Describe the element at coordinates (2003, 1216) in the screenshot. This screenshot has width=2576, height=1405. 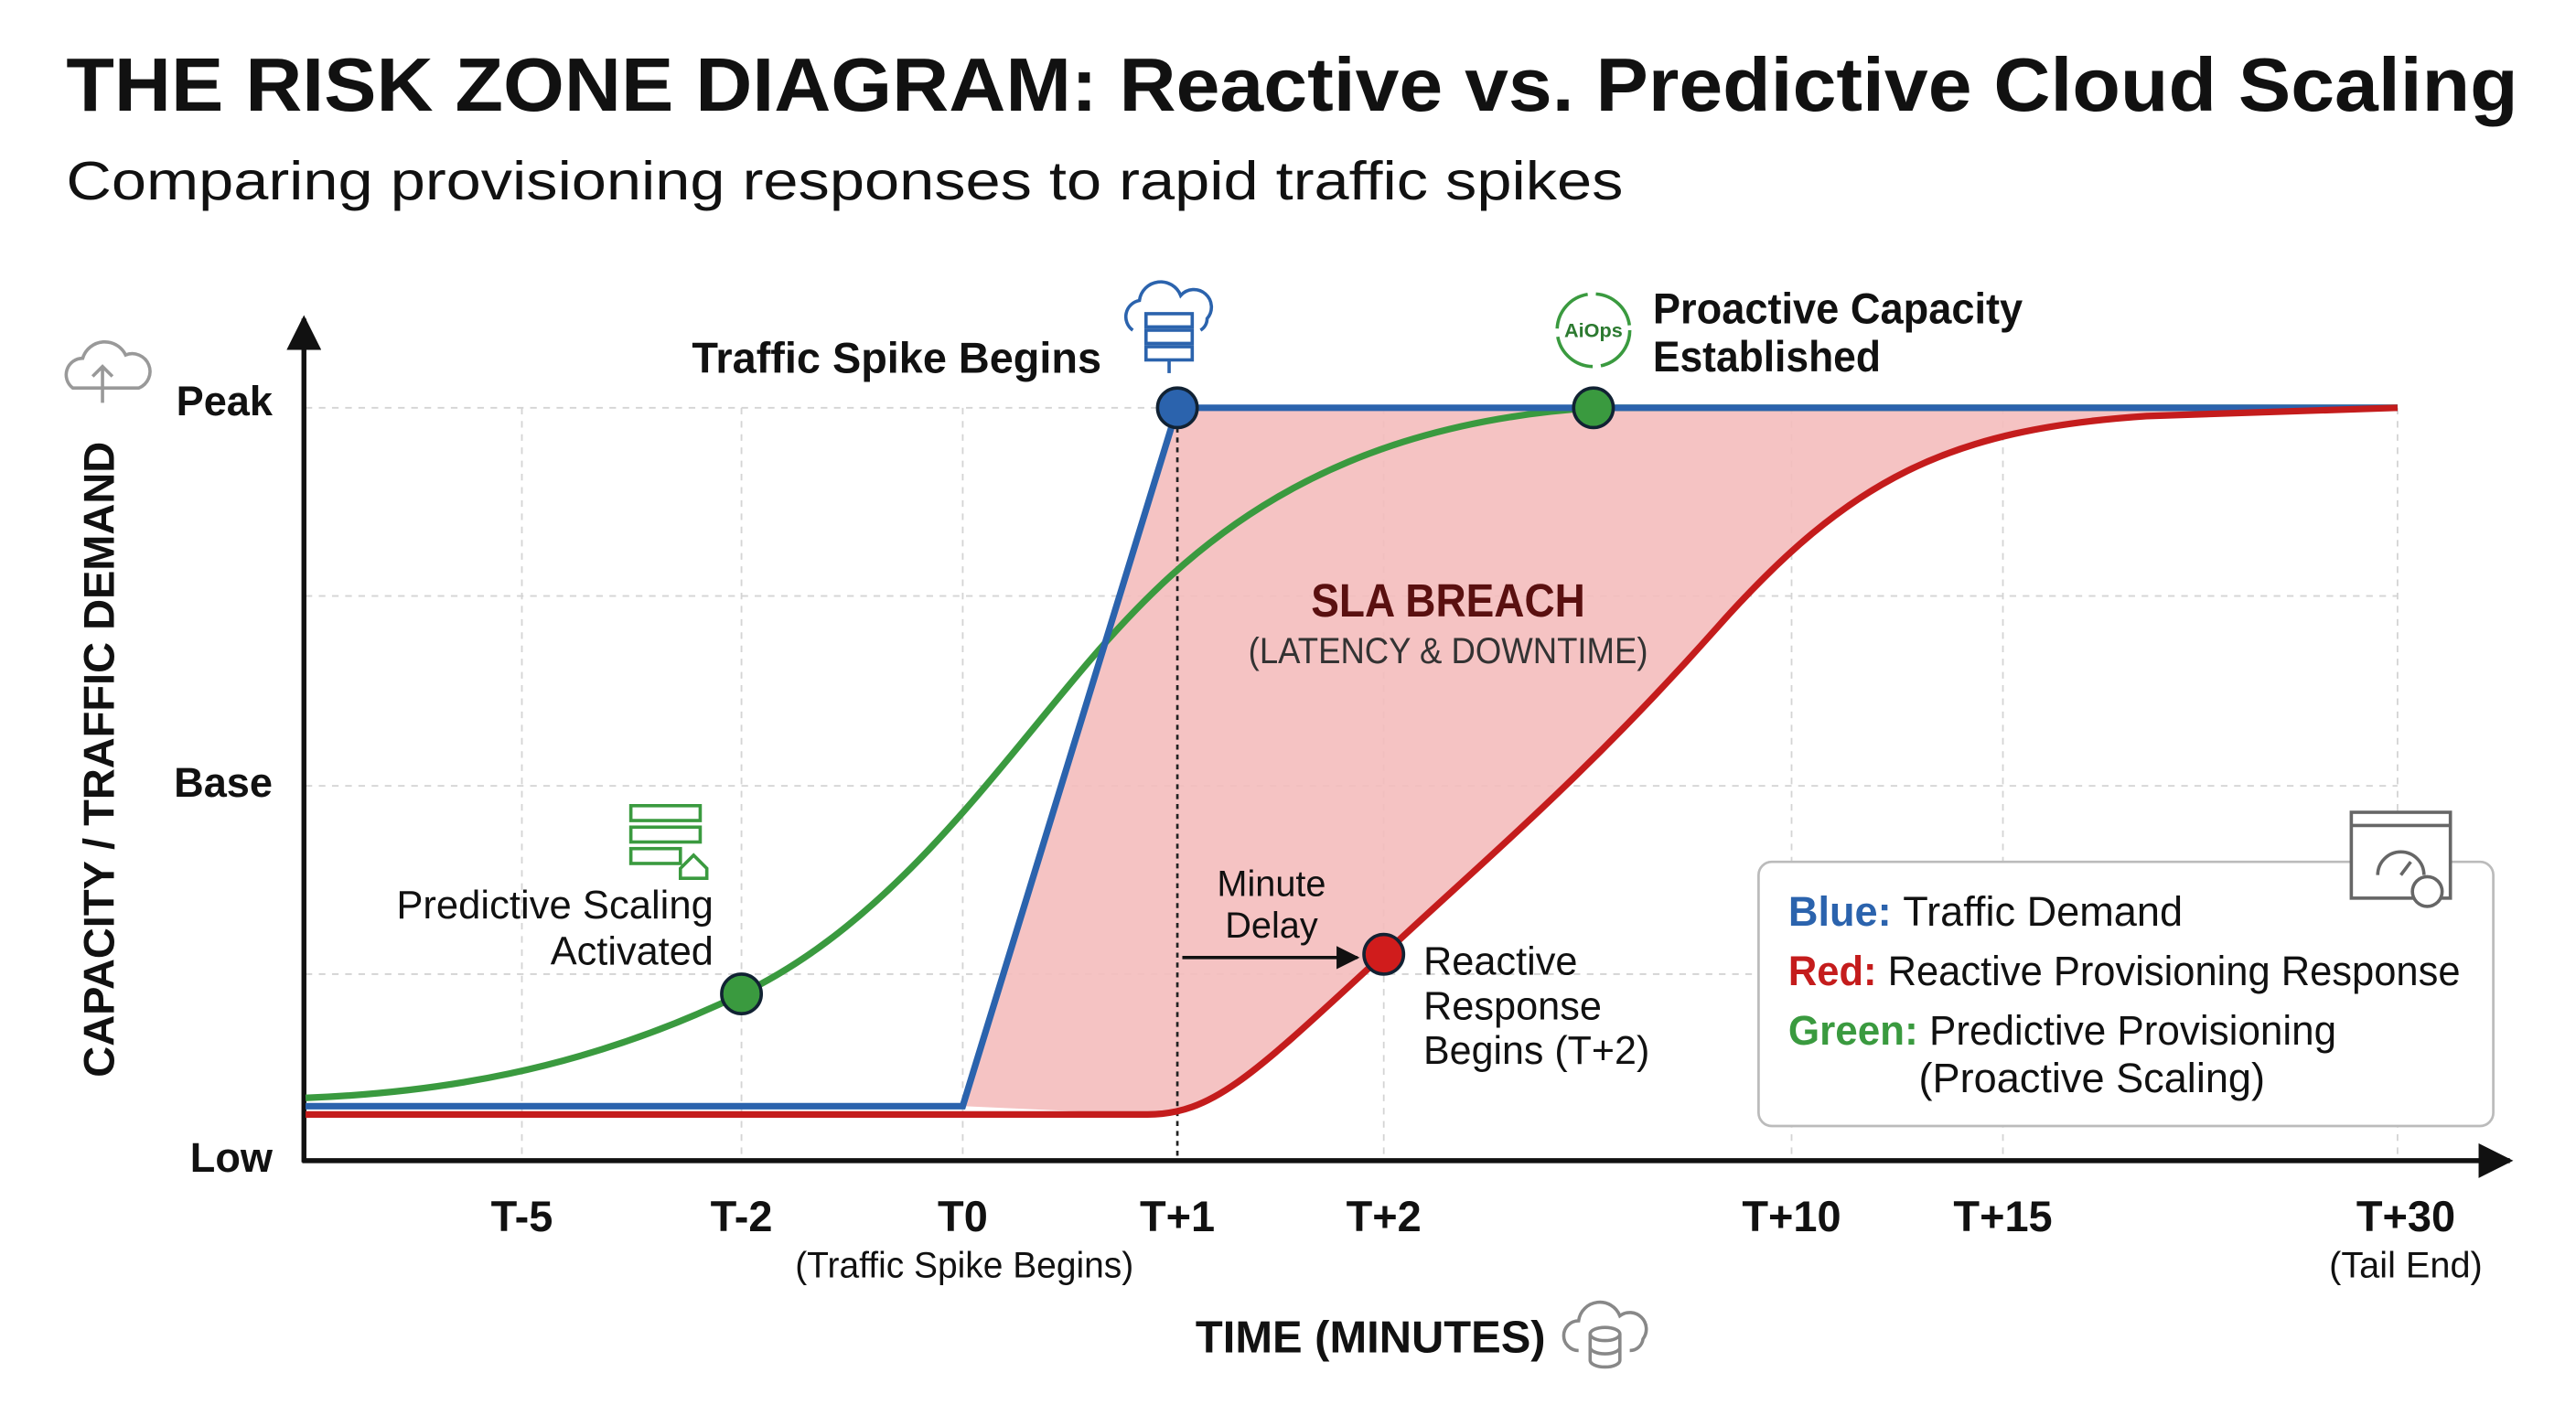
I see `x-tick-label: T+15` at that location.